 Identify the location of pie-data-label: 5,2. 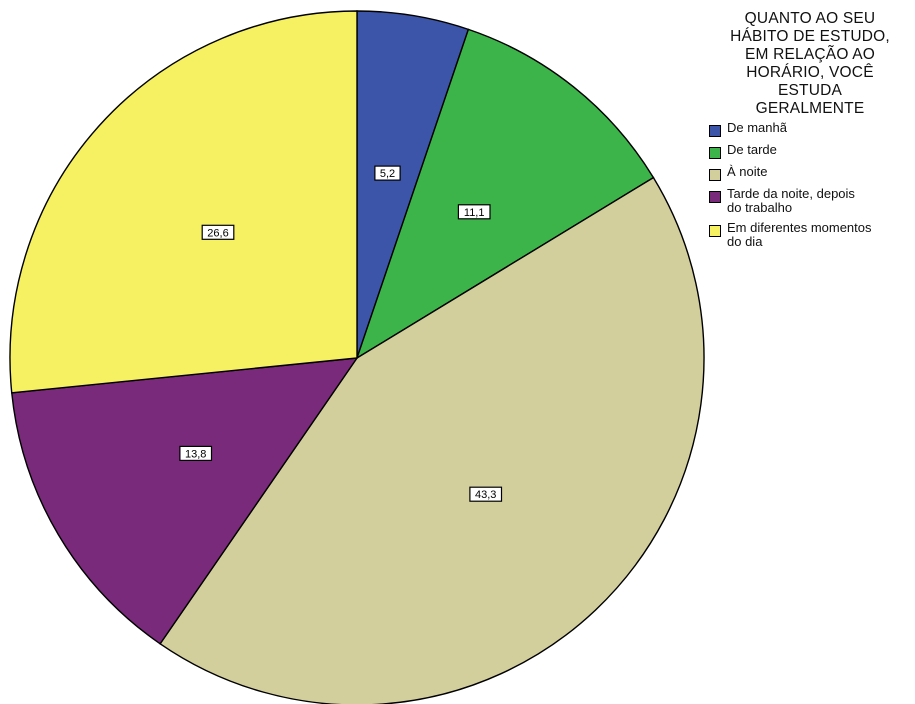
(387, 173).